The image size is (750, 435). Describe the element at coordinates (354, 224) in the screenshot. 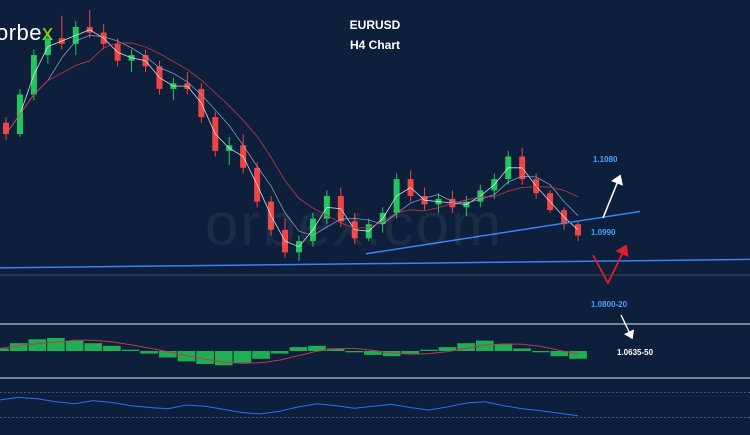

I see `watermark: orbex.com` at that location.